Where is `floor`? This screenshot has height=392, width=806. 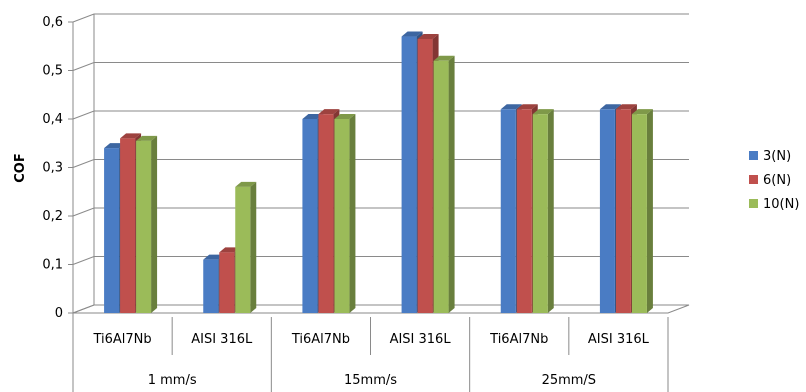
floor is located at coordinates (381, 309).